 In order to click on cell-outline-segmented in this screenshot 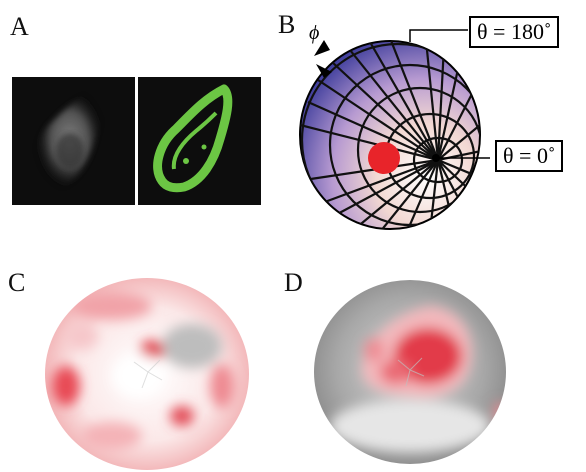, I will do `click(199, 141)`.